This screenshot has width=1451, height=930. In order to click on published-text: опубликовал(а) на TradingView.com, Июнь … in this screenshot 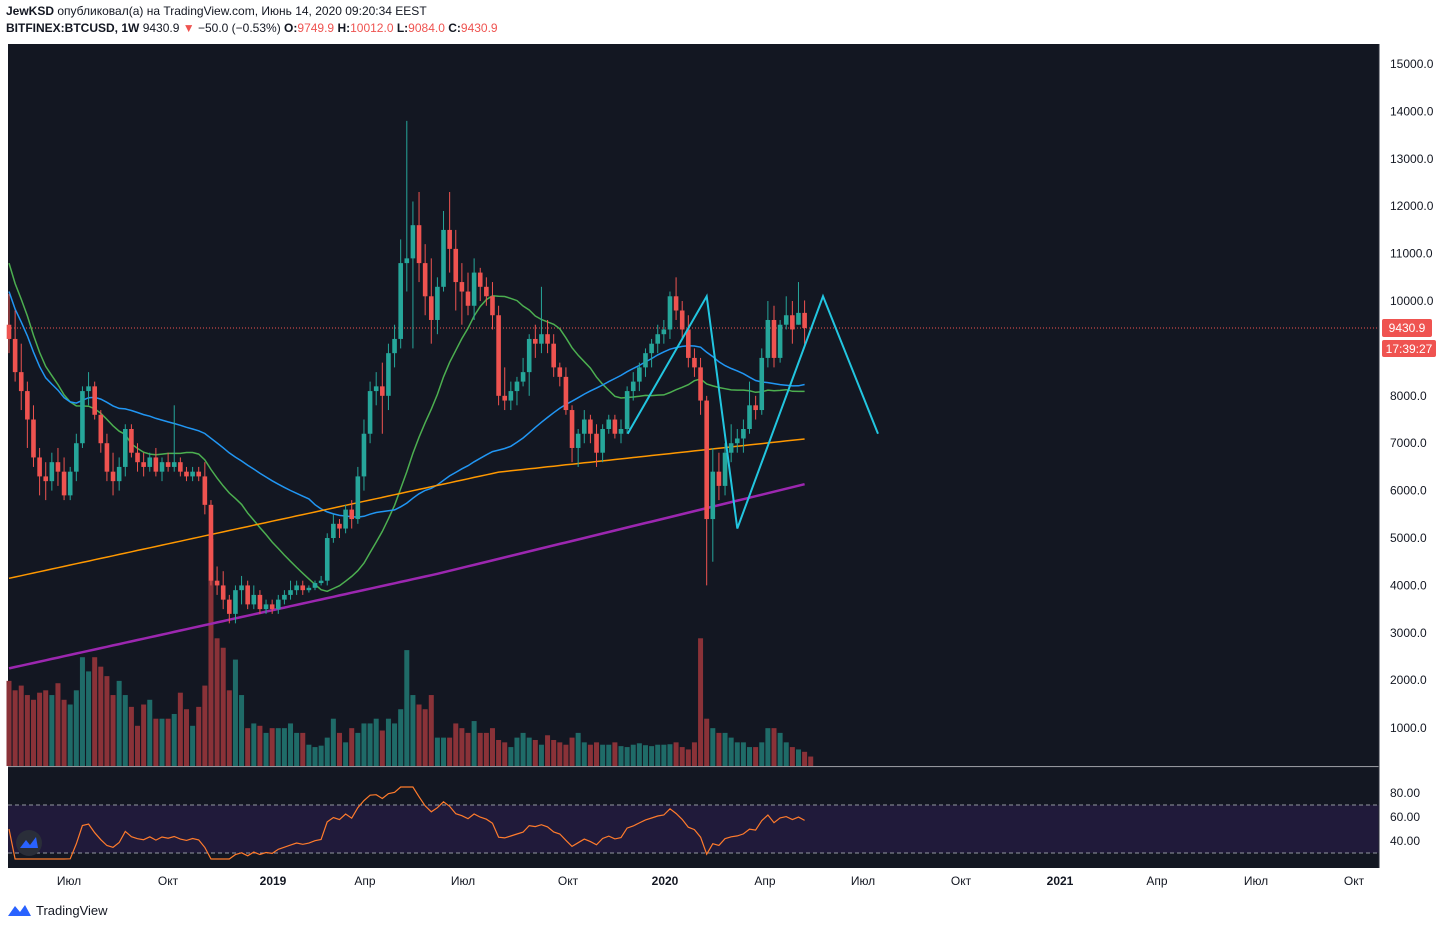, I will do `click(242, 11)`.